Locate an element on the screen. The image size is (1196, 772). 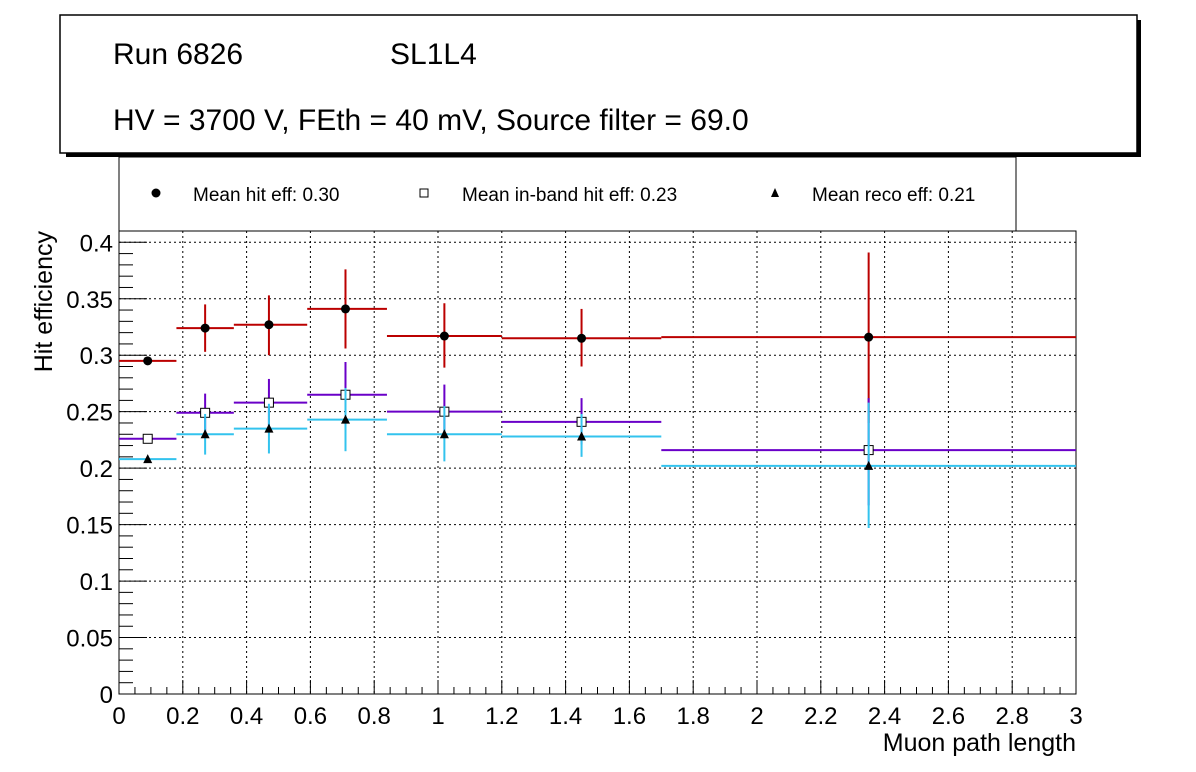
y-tick-label: 0.2 is located at coordinates (96, 469).